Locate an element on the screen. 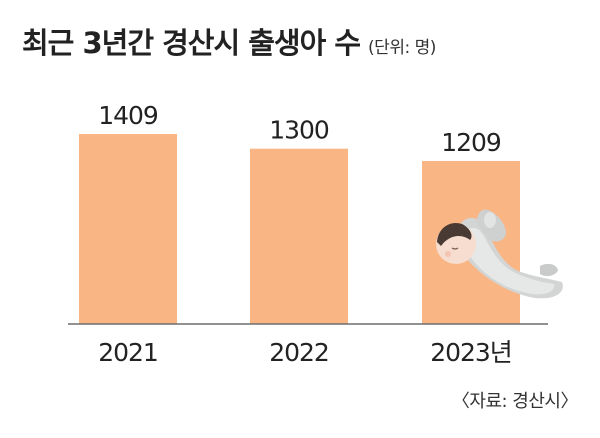 The image size is (600, 438). value-label: 1300 is located at coordinates (299, 130).